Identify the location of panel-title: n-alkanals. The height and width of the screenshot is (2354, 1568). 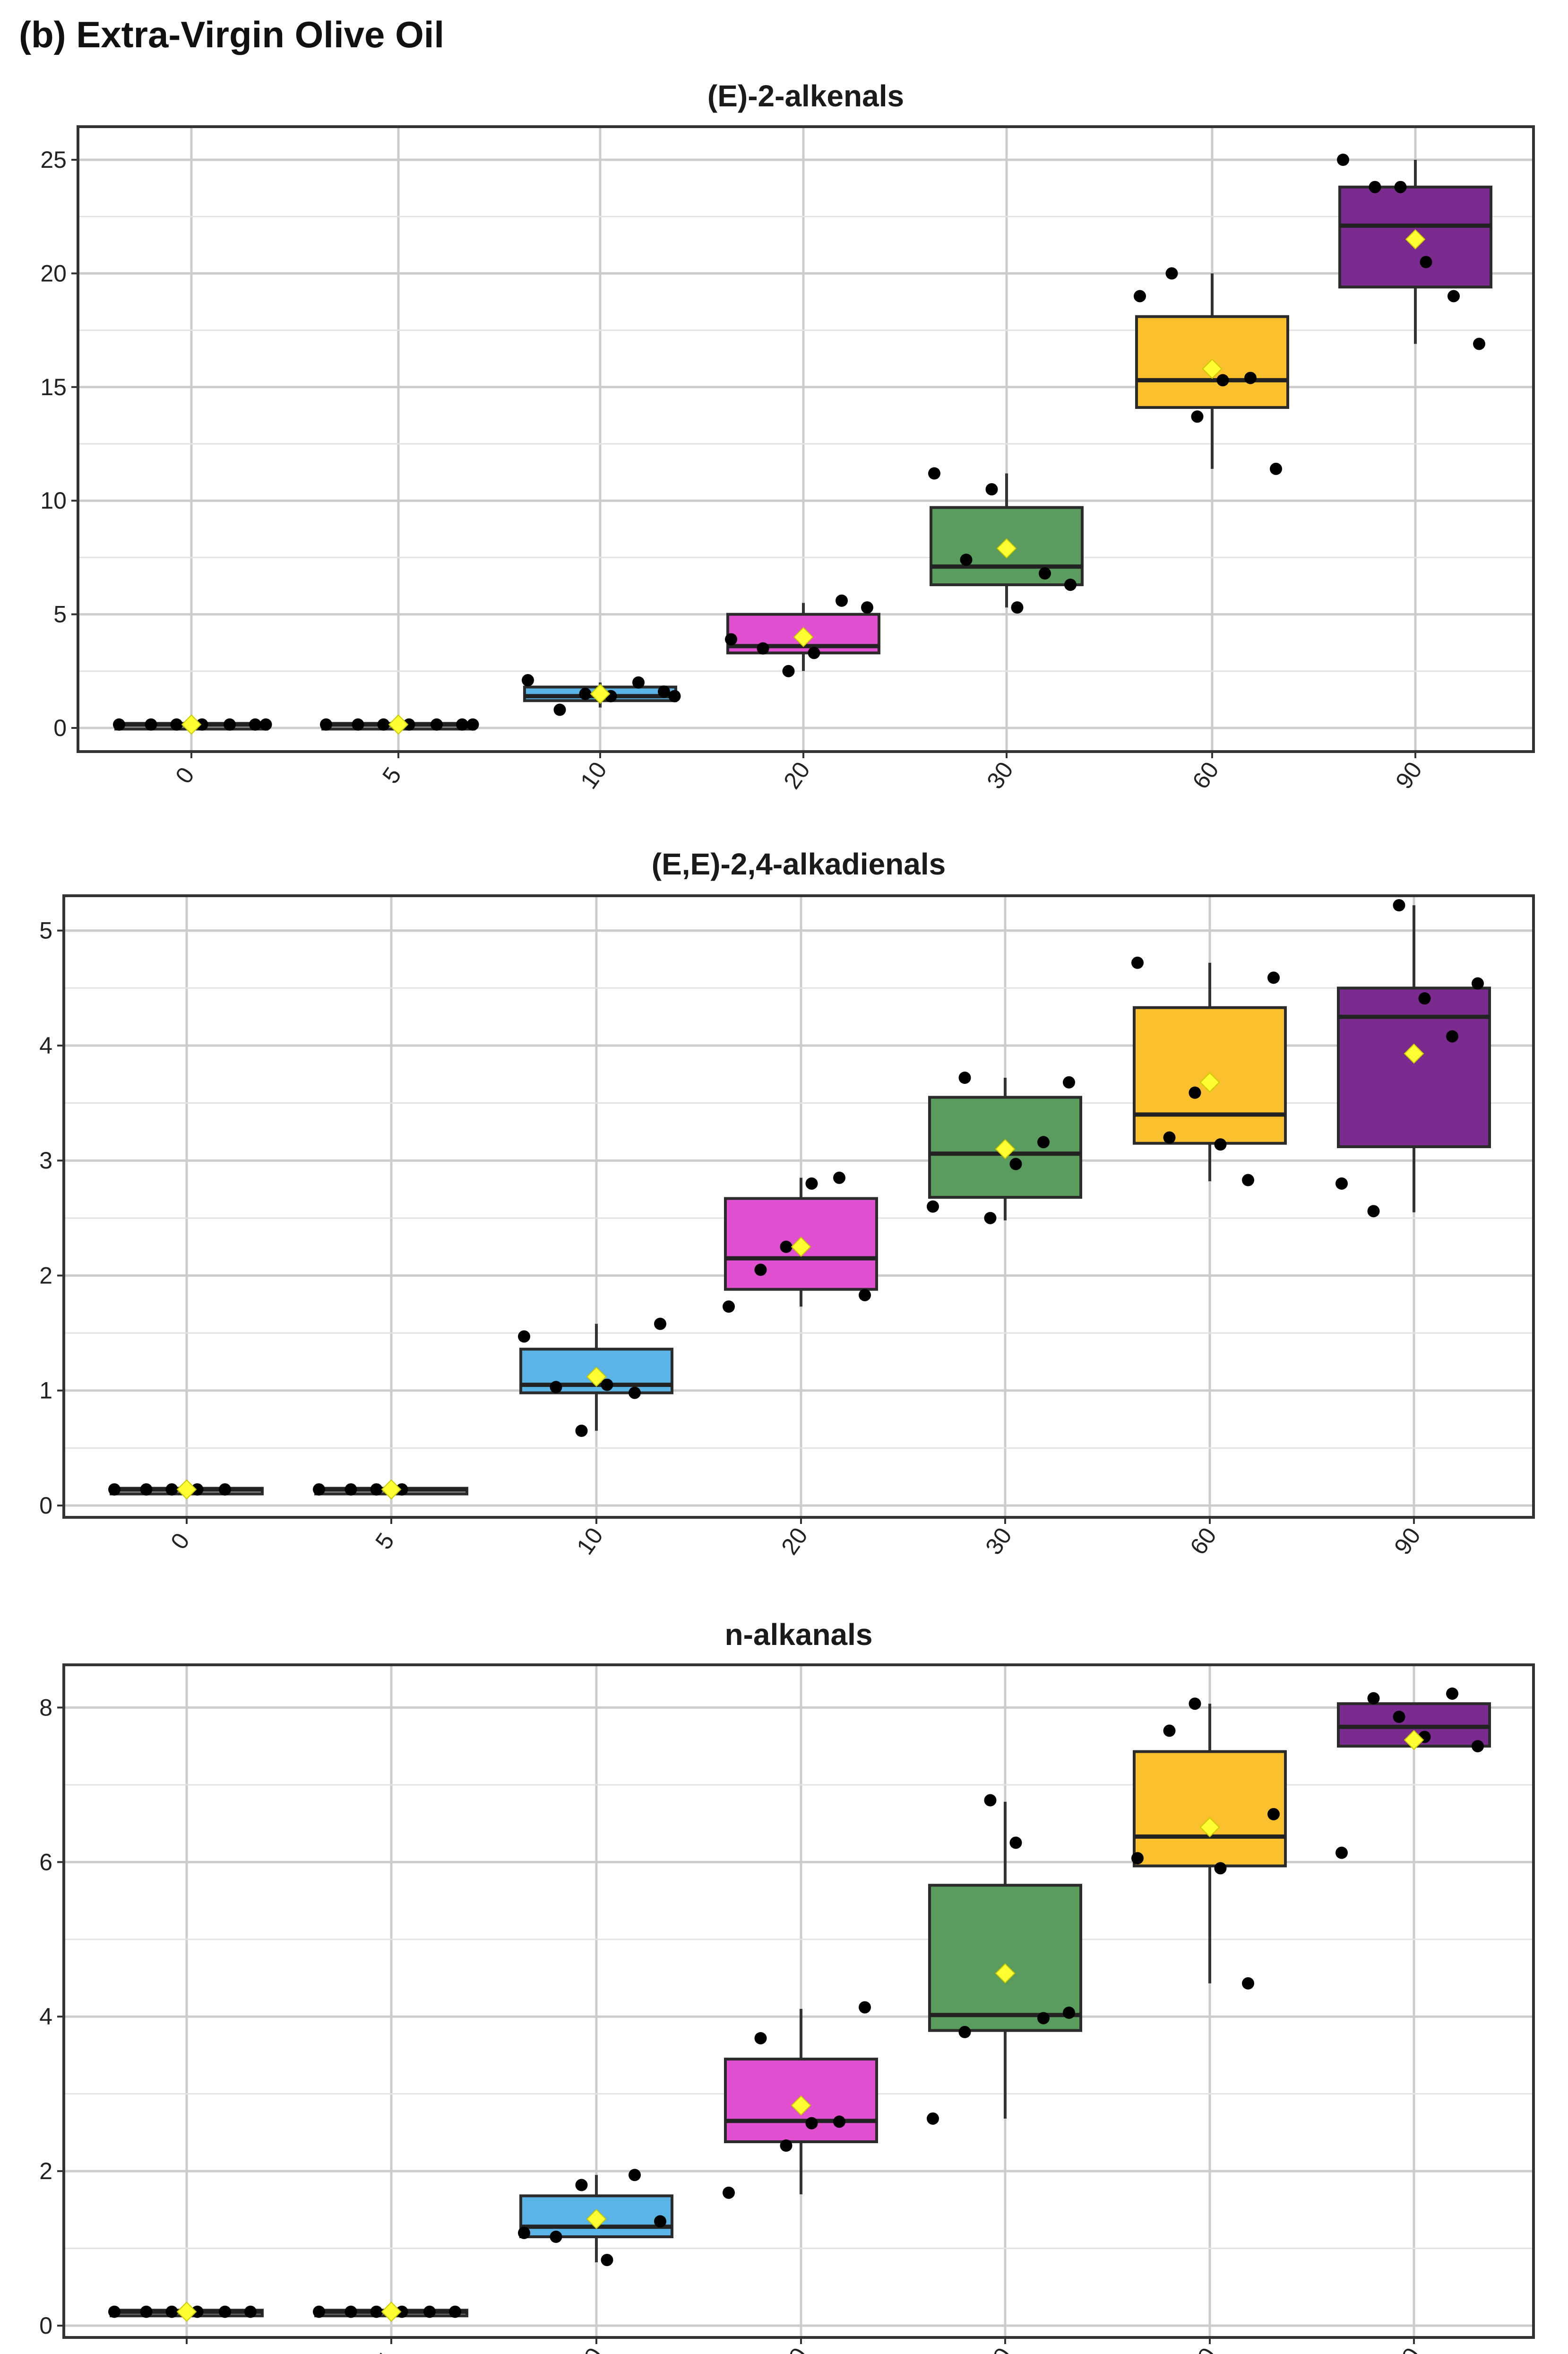
(798, 1635).